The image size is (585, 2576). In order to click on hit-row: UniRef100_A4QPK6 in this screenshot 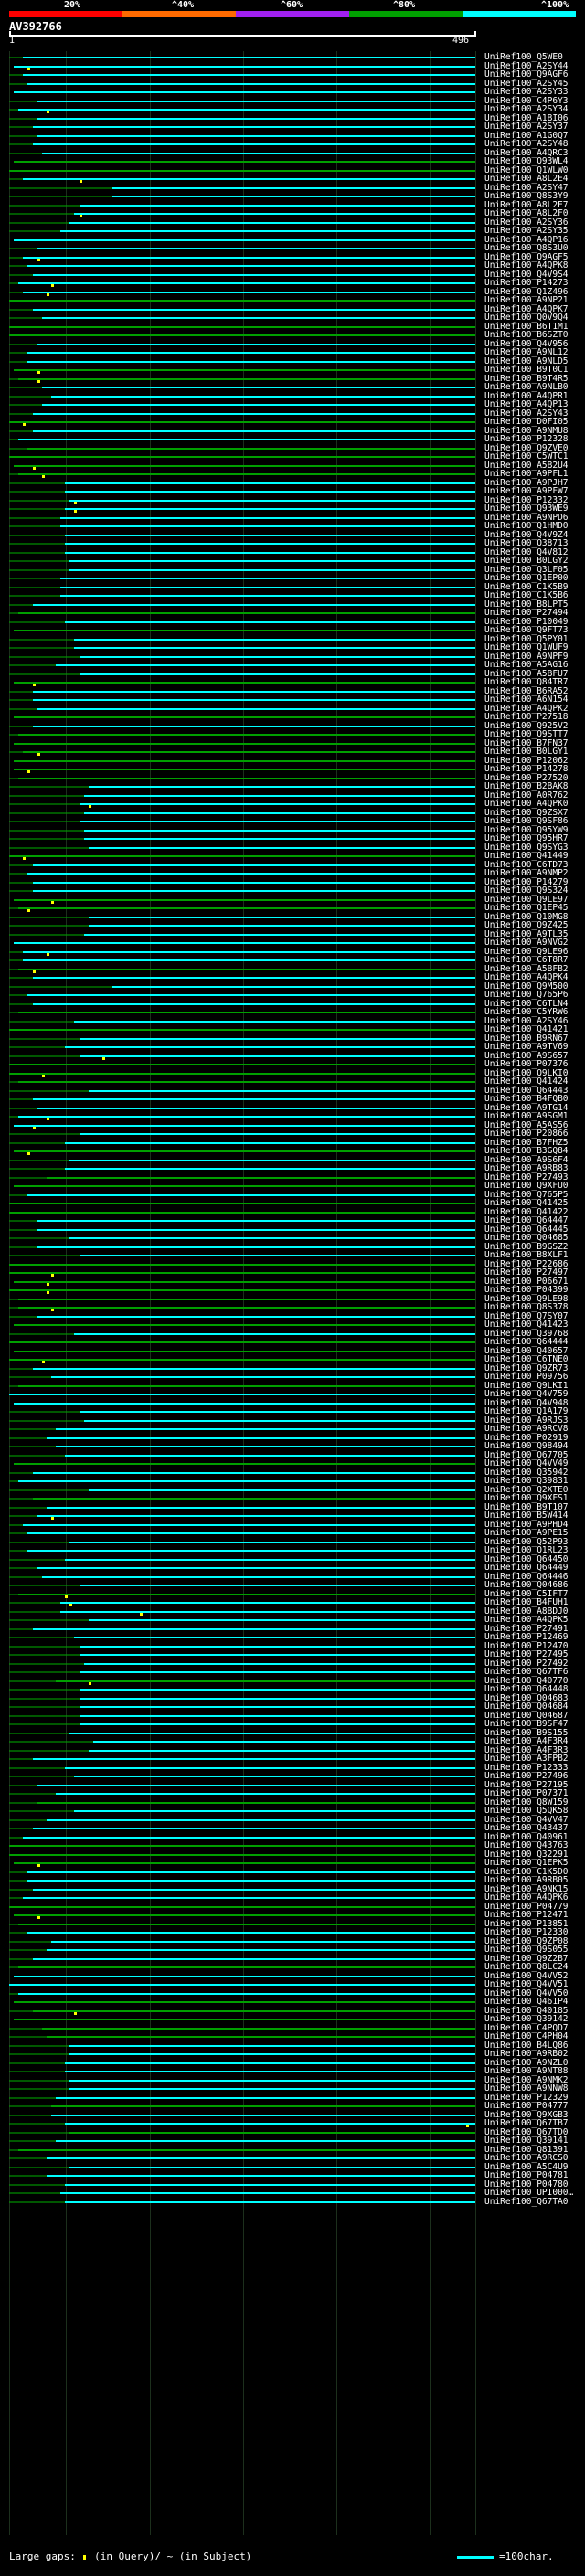, I will do `click(293, 1898)`.